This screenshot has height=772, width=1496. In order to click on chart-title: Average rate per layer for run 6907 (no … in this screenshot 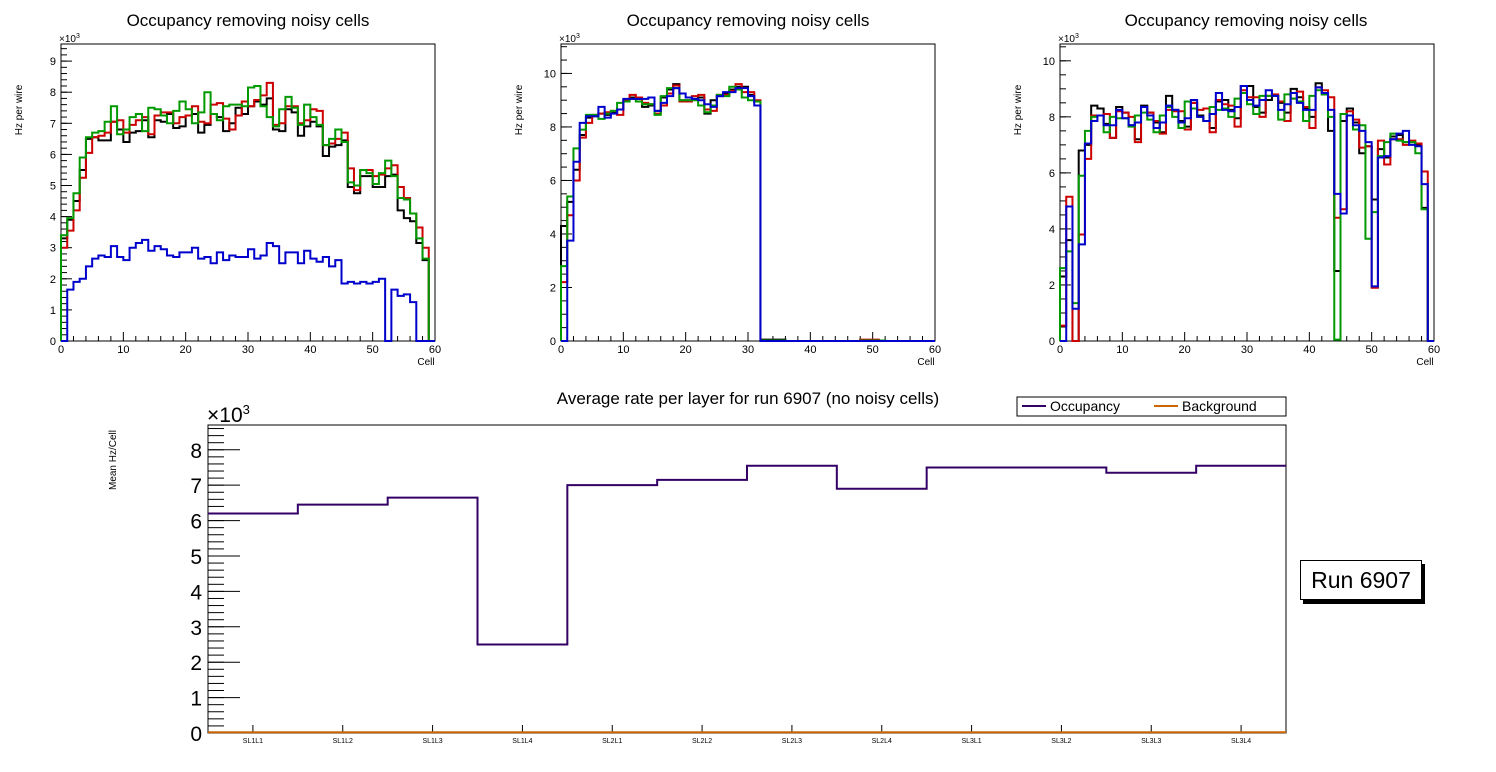, I will do `click(748, 398)`.